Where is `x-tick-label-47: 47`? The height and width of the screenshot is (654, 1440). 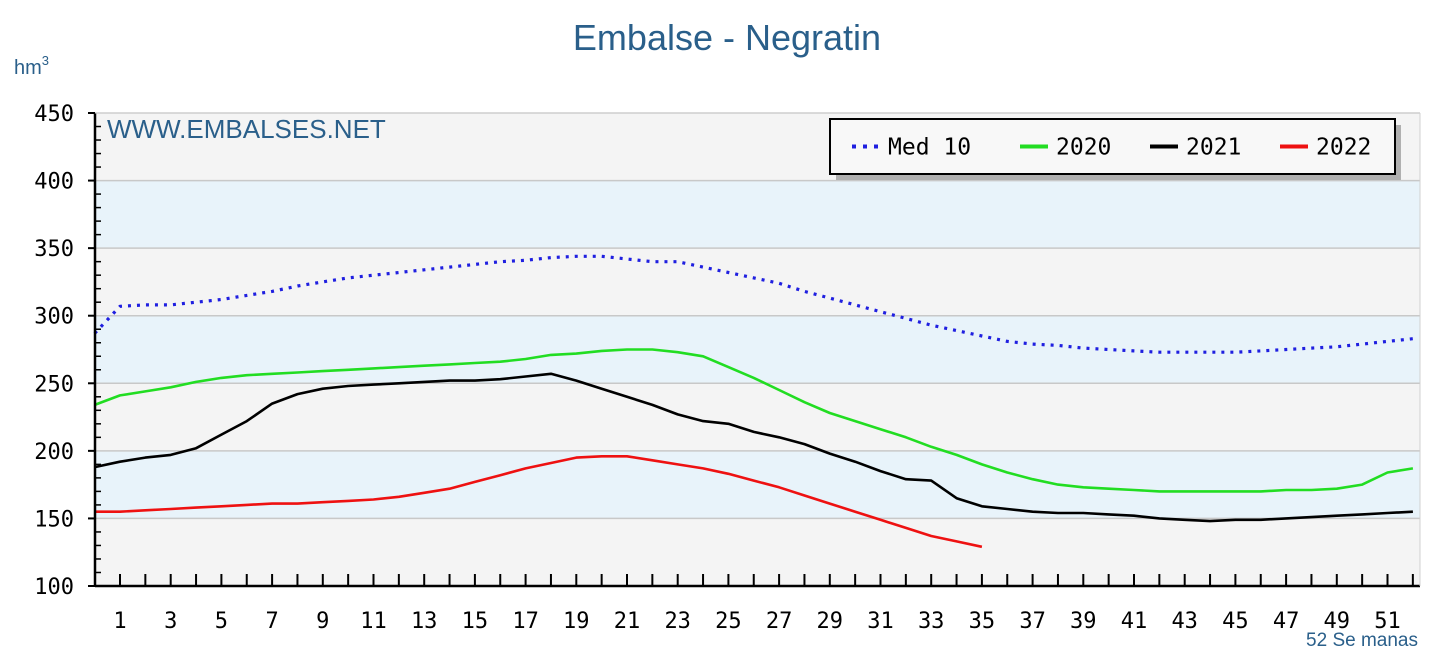 x-tick-label-47: 47 is located at coordinates (1286, 621).